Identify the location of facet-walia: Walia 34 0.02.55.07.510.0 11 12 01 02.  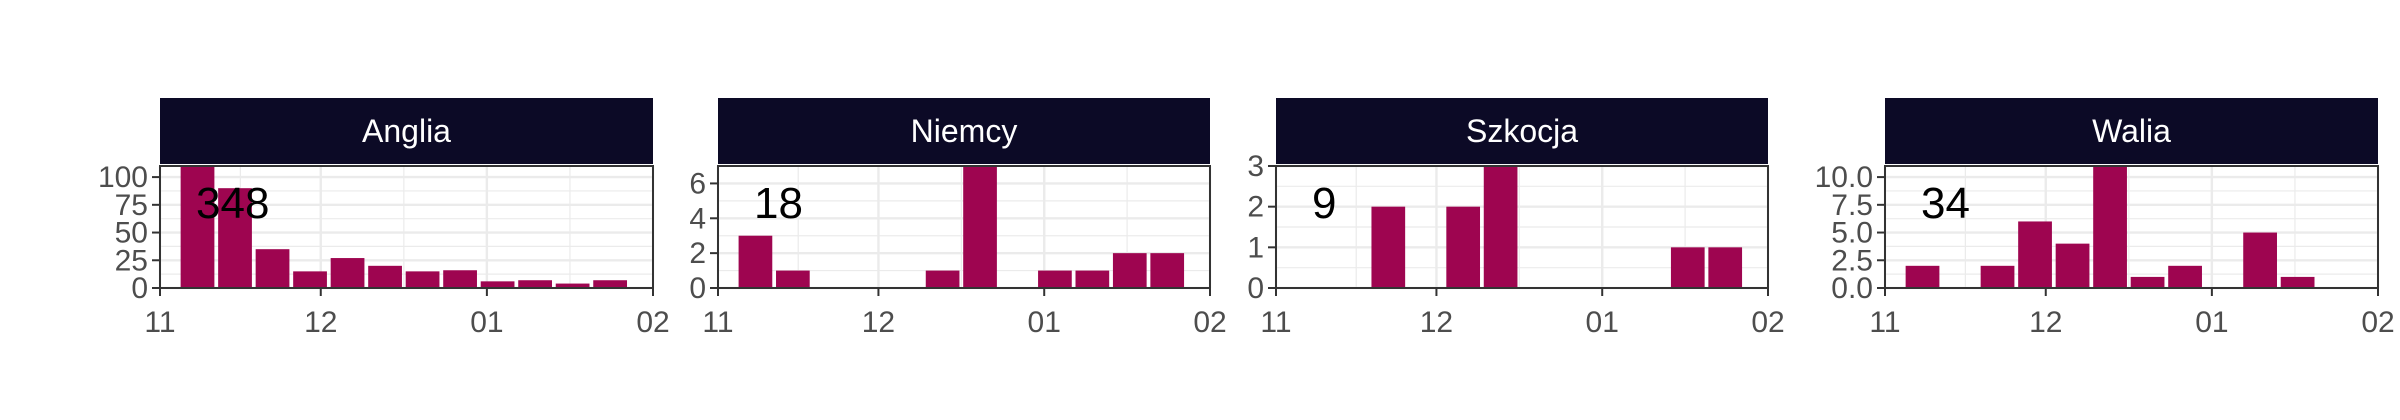
(2105, 218).